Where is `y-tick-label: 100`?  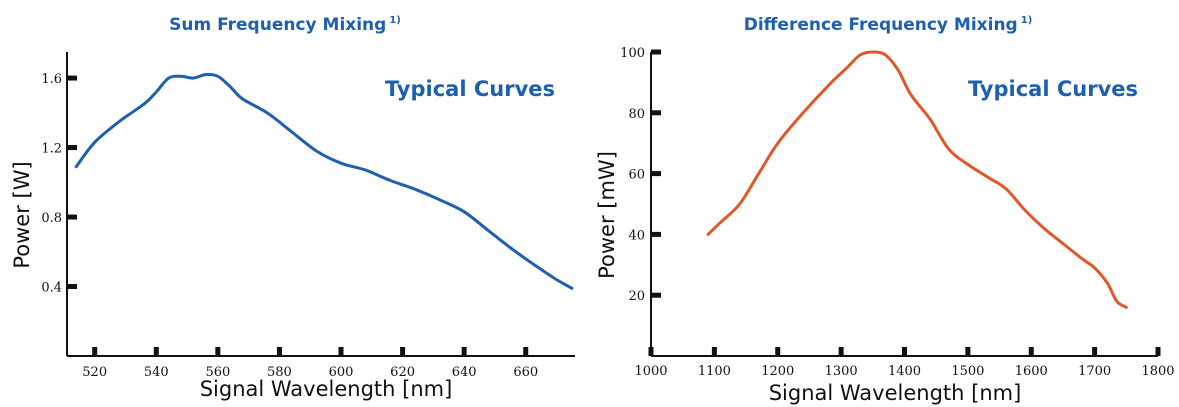
y-tick-label: 100 is located at coordinates (632, 53).